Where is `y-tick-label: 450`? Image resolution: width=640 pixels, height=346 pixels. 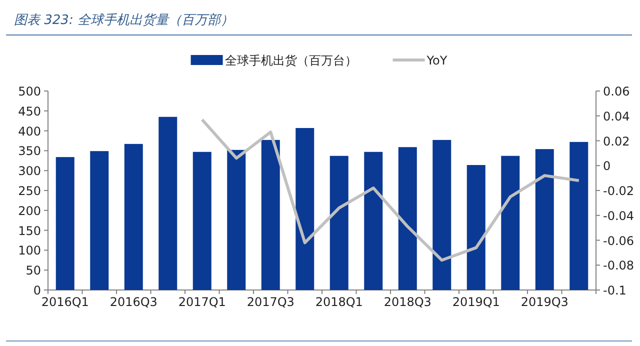 y-tick-label: 450 is located at coordinates (29, 111).